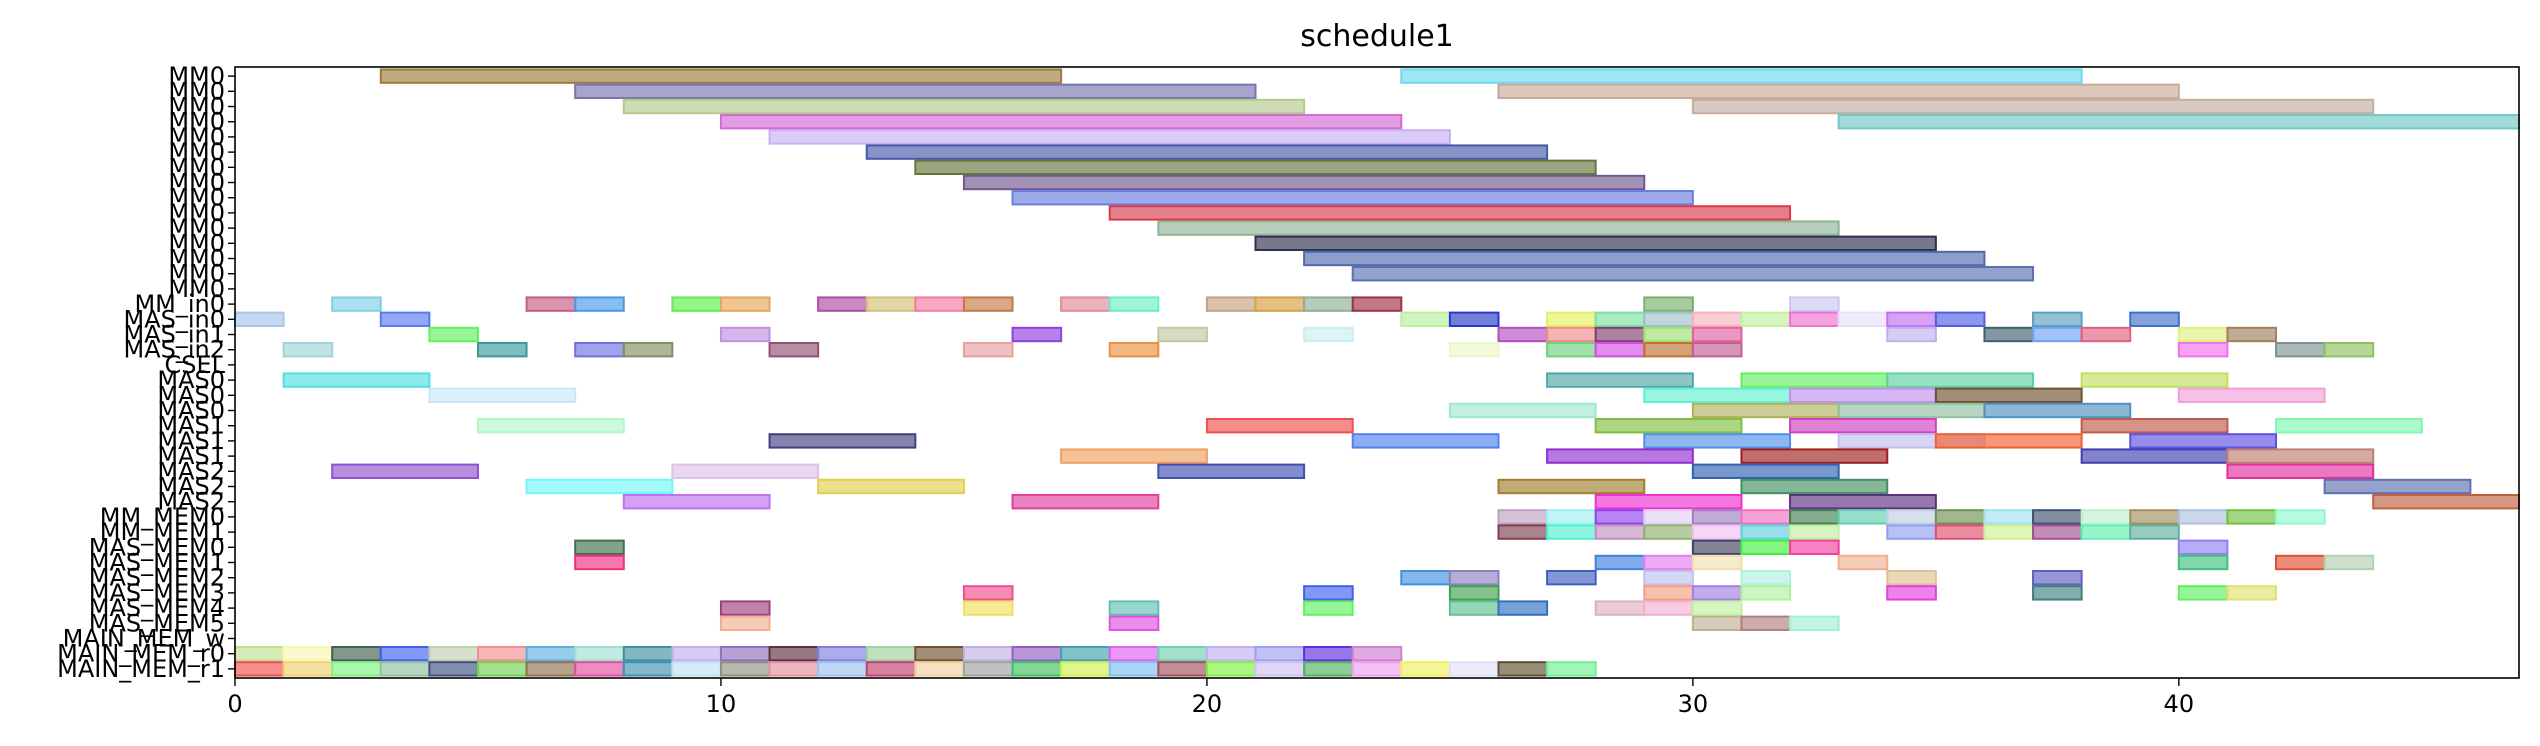 The image size is (2540, 746). What do you see at coordinates (174, 319) in the screenshot?
I see `y-tick-label: MAS_in0` at bounding box center [174, 319].